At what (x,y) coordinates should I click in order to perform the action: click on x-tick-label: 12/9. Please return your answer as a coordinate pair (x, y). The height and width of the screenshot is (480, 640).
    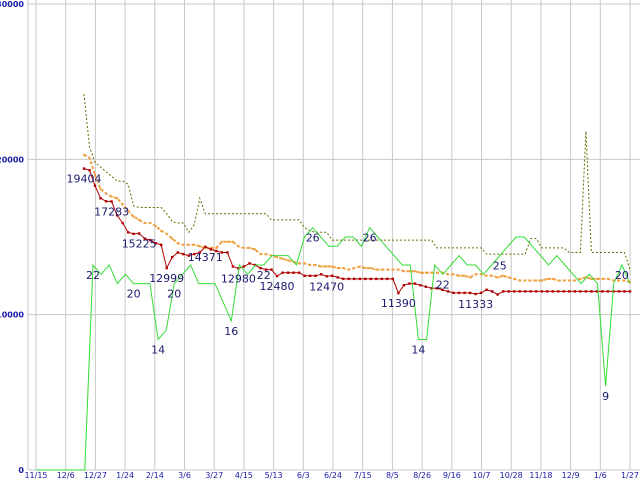
    Looking at the image, I should click on (571, 475).